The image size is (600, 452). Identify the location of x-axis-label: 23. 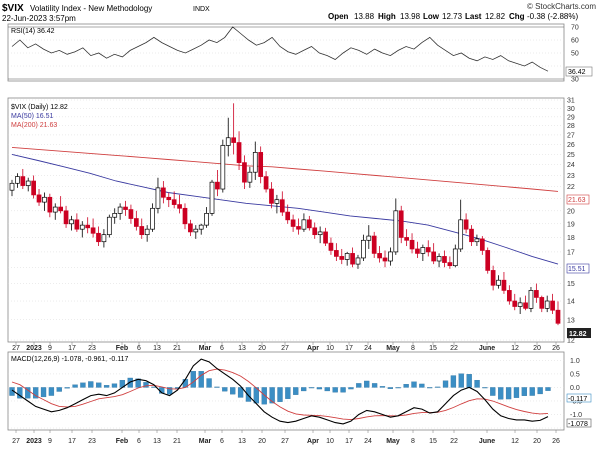
(92, 441).